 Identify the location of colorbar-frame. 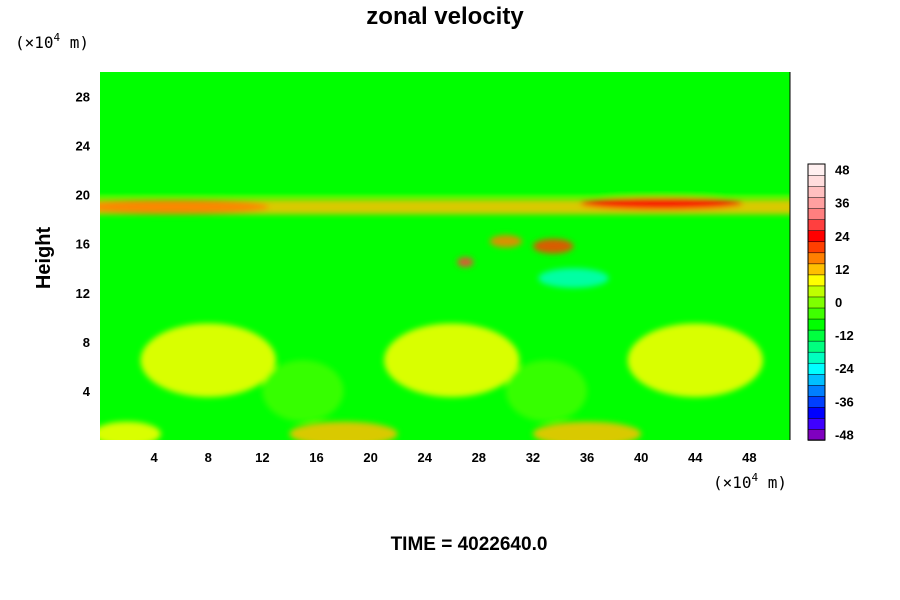
(816, 302).